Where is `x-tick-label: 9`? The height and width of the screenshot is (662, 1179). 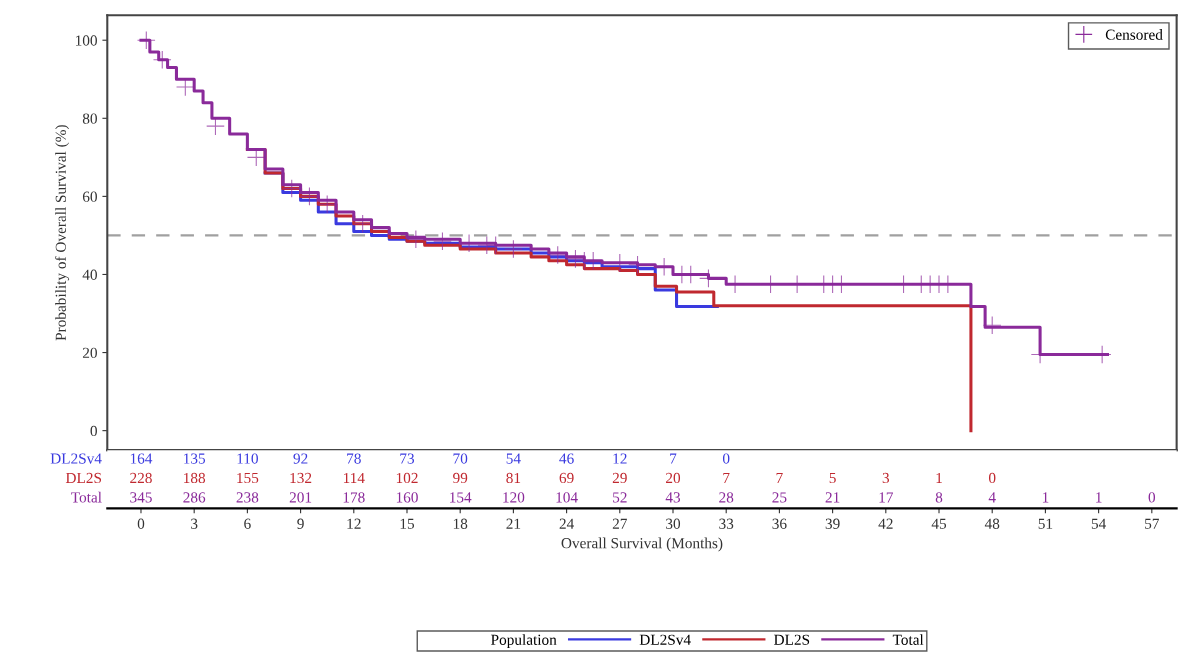
x-tick-label: 9 is located at coordinates (300, 523).